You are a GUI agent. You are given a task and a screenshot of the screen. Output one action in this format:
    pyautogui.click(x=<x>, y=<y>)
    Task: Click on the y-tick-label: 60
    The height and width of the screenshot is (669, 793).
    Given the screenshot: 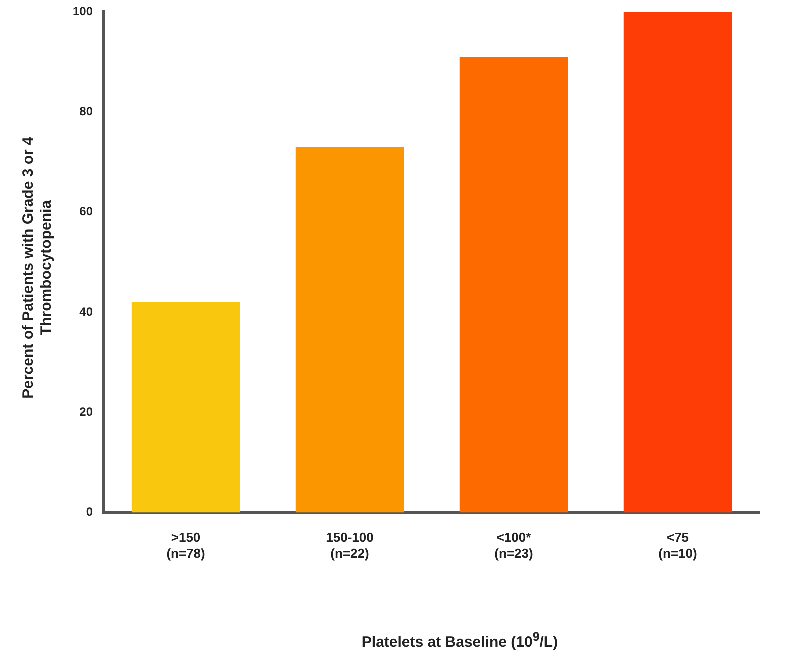 What is the action you would take?
    pyautogui.click(x=87, y=211)
    